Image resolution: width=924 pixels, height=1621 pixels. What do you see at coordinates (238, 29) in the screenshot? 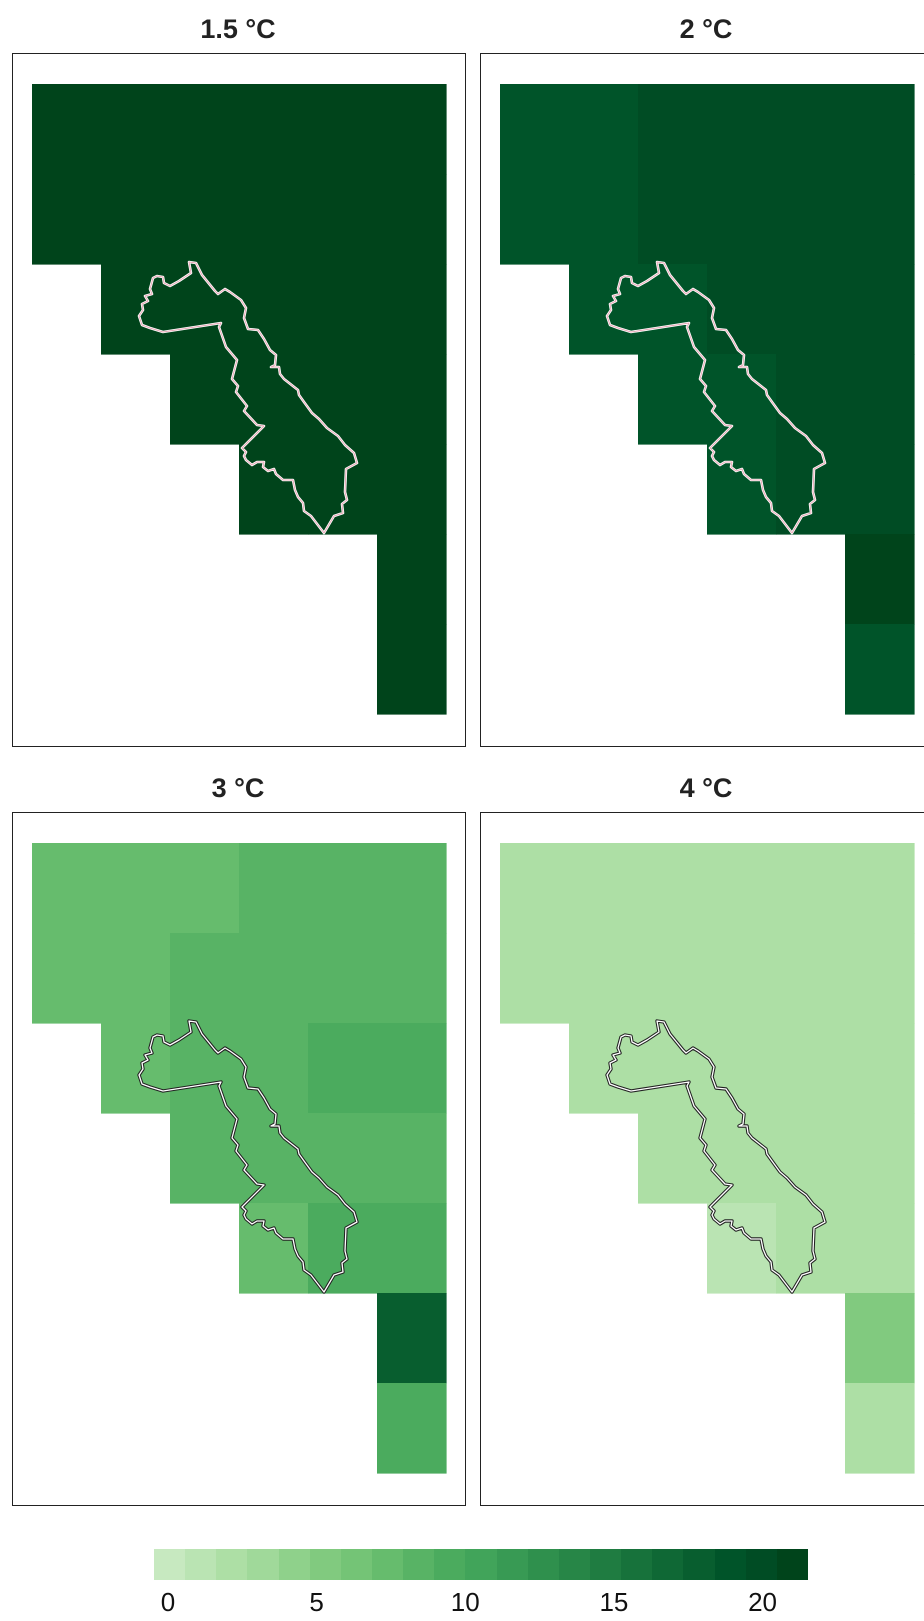
I see `panel-title: 1.5 °C` at bounding box center [238, 29].